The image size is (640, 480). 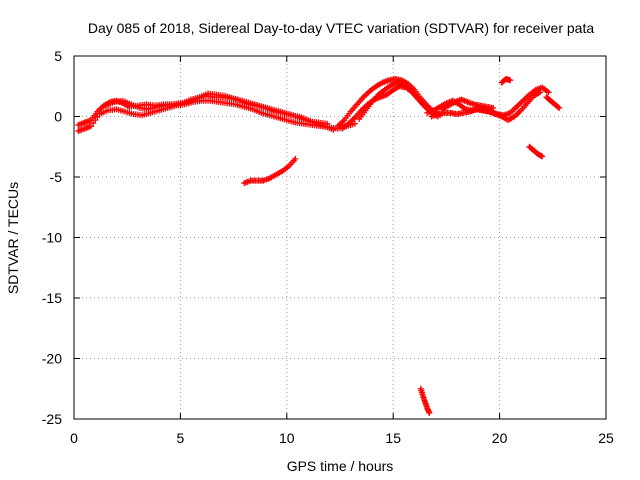 What do you see at coordinates (270, 171) in the screenshot?
I see `series-trace-l` at bounding box center [270, 171].